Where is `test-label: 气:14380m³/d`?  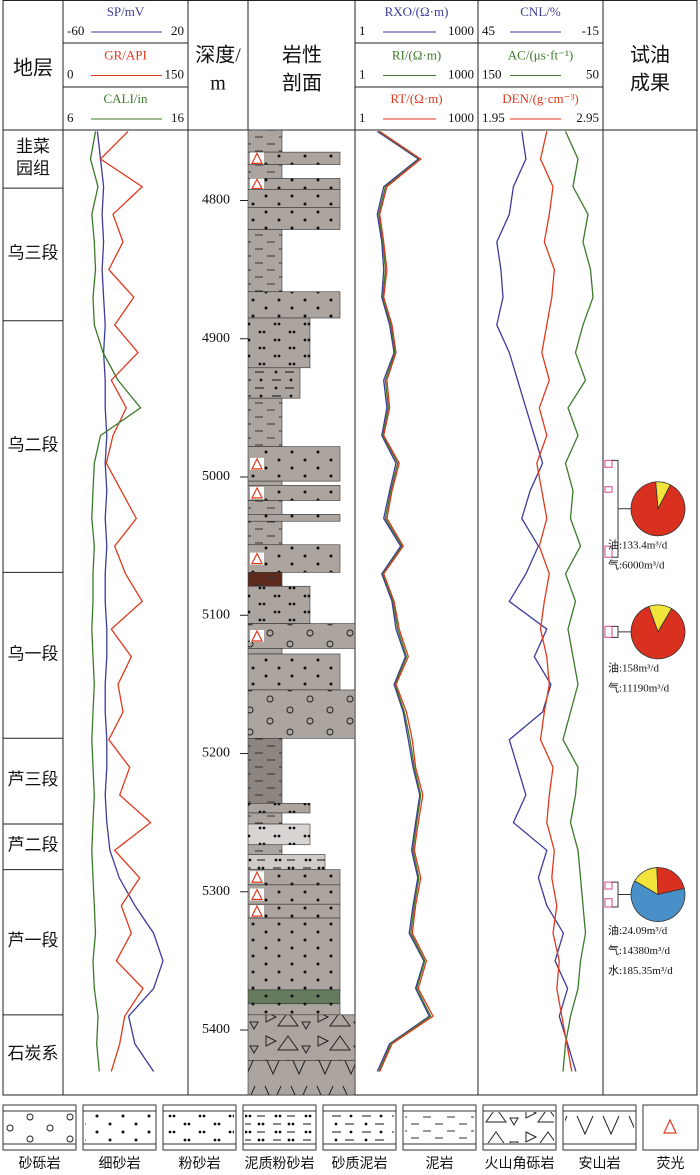
test-label: 气:14380m³/d is located at coordinates (639, 950).